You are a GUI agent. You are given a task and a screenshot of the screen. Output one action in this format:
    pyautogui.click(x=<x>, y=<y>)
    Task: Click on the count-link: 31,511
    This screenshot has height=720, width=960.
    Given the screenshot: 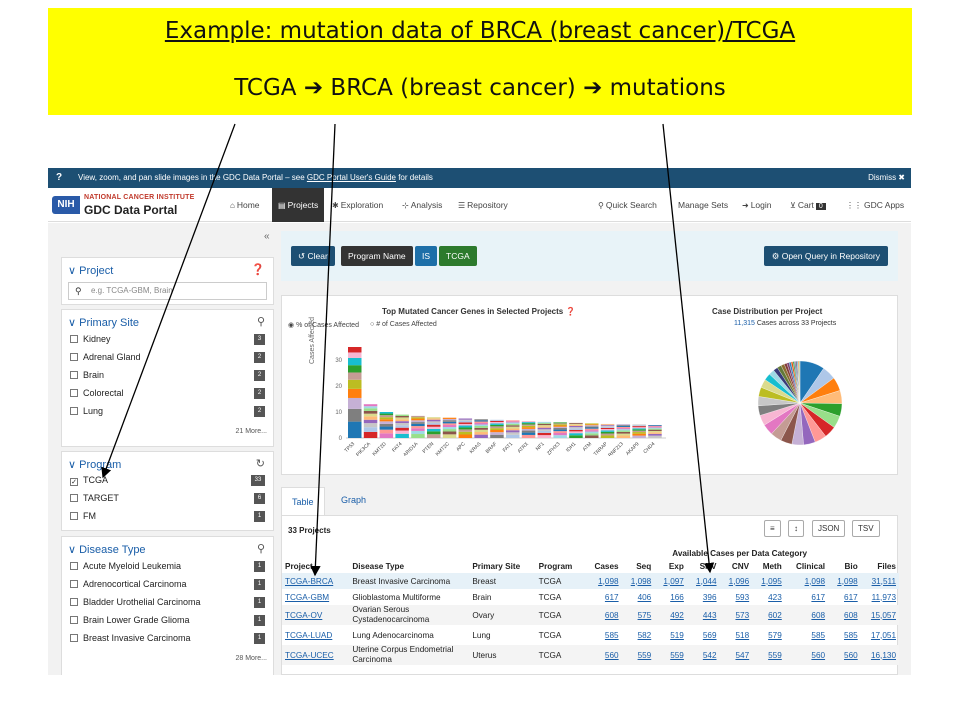 What is the action you would take?
    pyautogui.click(x=883, y=581)
    